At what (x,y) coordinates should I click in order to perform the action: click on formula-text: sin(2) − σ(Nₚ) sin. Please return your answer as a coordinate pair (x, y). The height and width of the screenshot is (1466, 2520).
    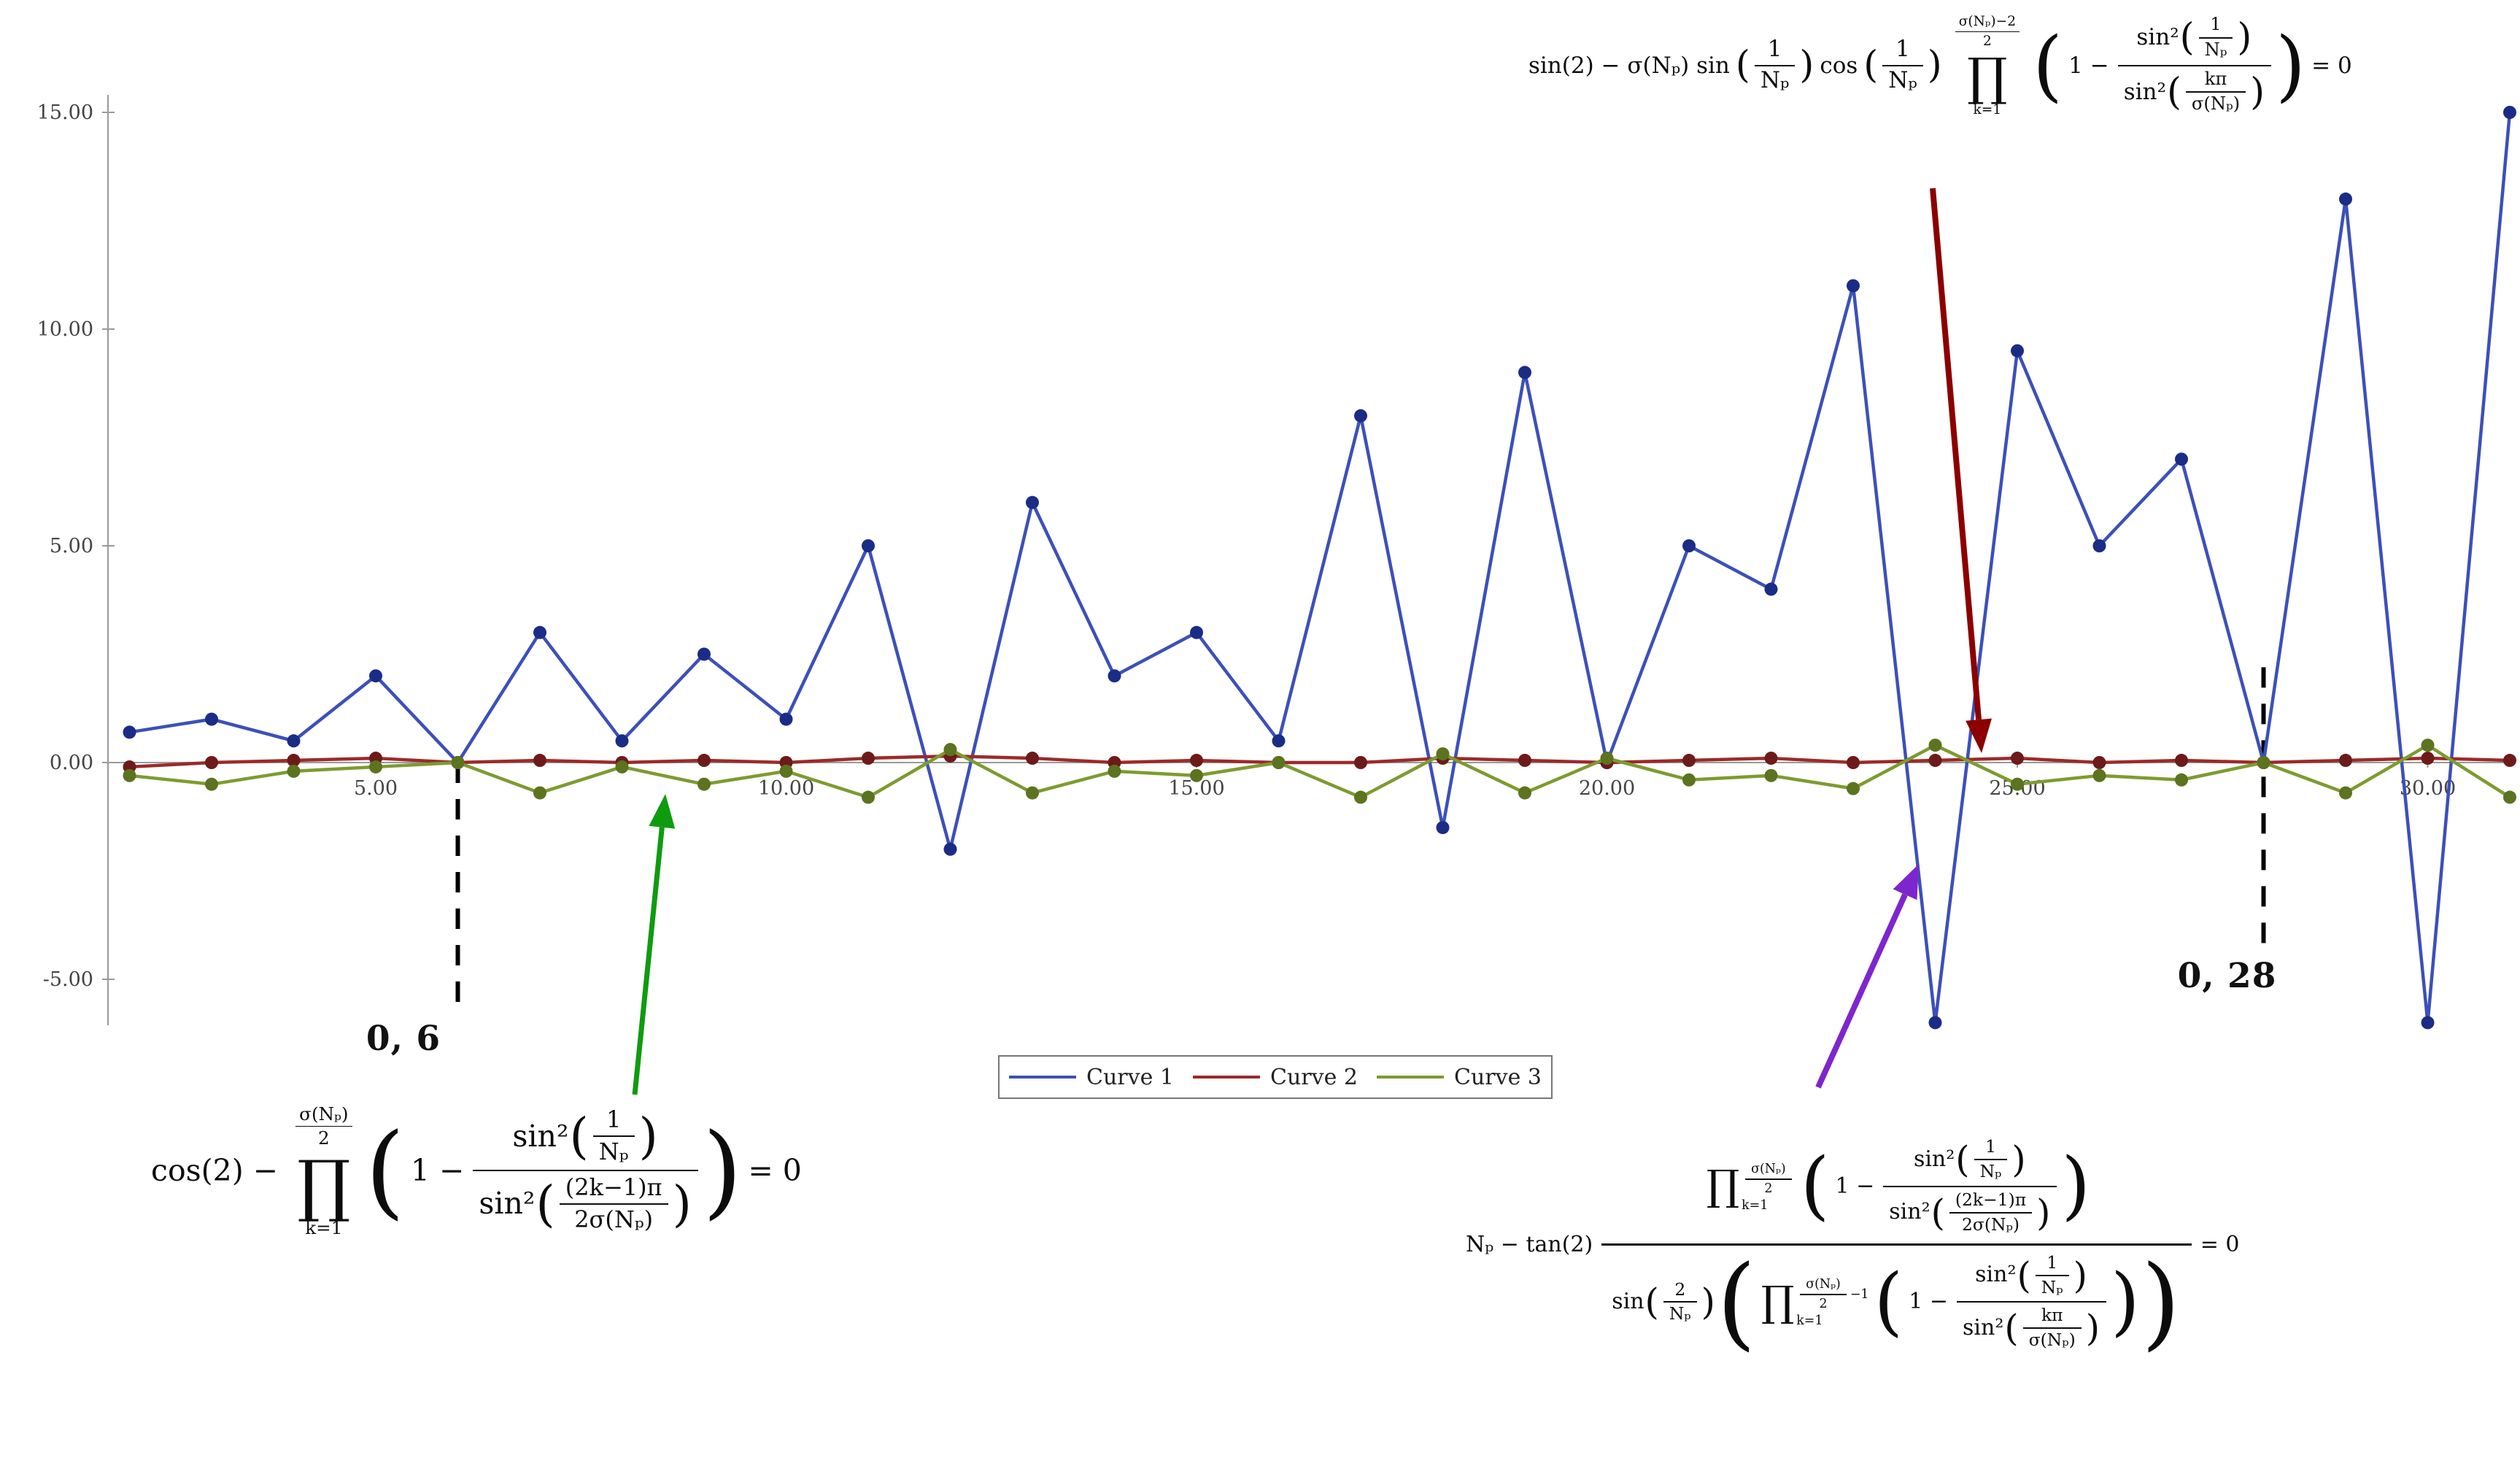
    Looking at the image, I should click on (1629, 65).